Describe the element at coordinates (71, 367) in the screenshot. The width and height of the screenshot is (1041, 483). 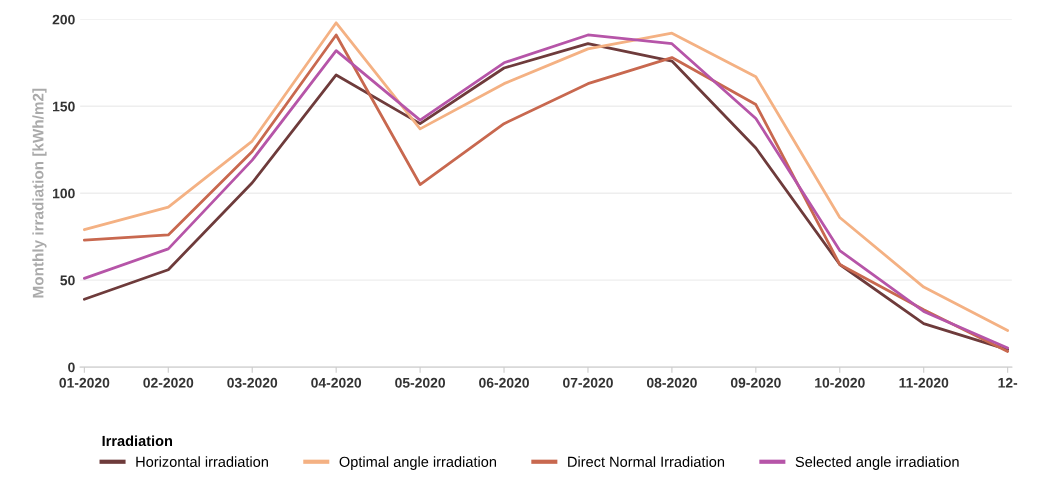
I see `y-tick-label: 0` at that location.